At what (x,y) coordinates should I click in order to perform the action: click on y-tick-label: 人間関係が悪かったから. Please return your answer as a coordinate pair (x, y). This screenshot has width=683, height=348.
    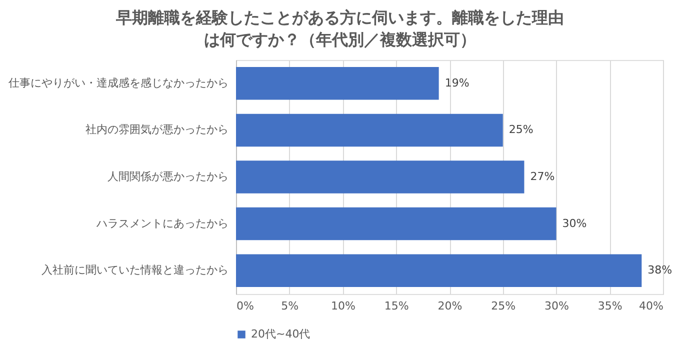
    Looking at the image, I should click on (168, 176).